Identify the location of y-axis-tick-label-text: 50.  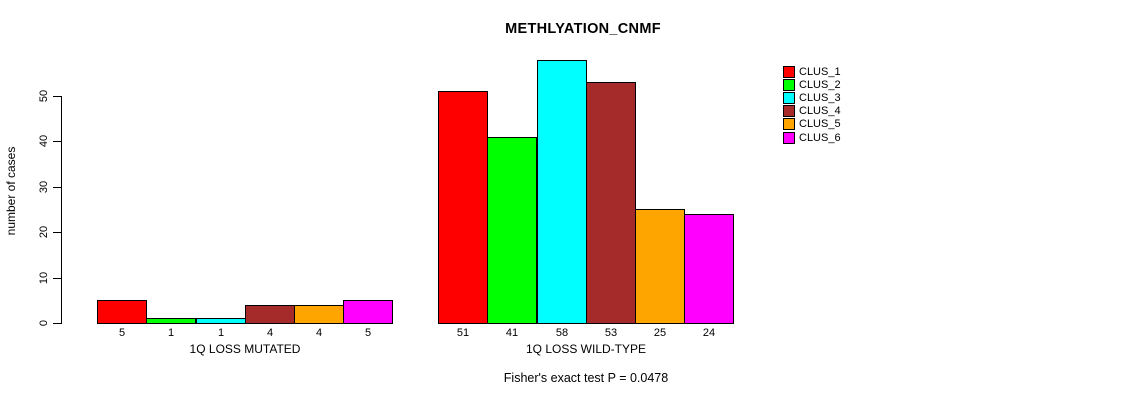
(44, 96).